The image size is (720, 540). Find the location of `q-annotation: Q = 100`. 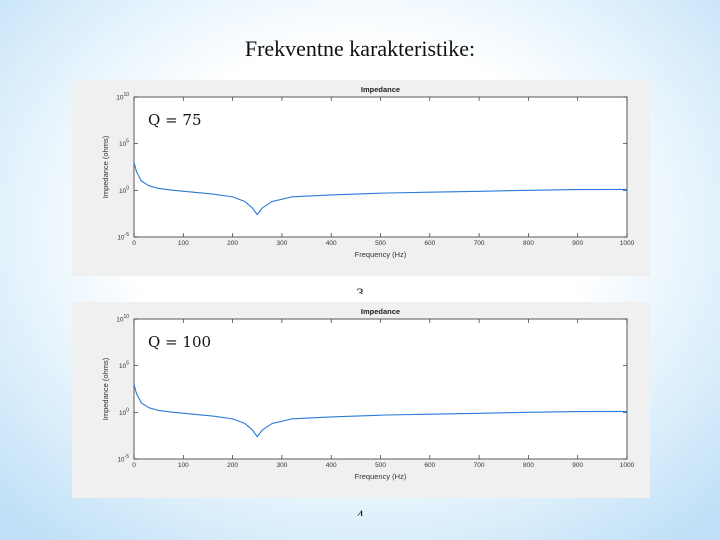

q-annotation: Q = 100 is located at coordinates (179, 342).